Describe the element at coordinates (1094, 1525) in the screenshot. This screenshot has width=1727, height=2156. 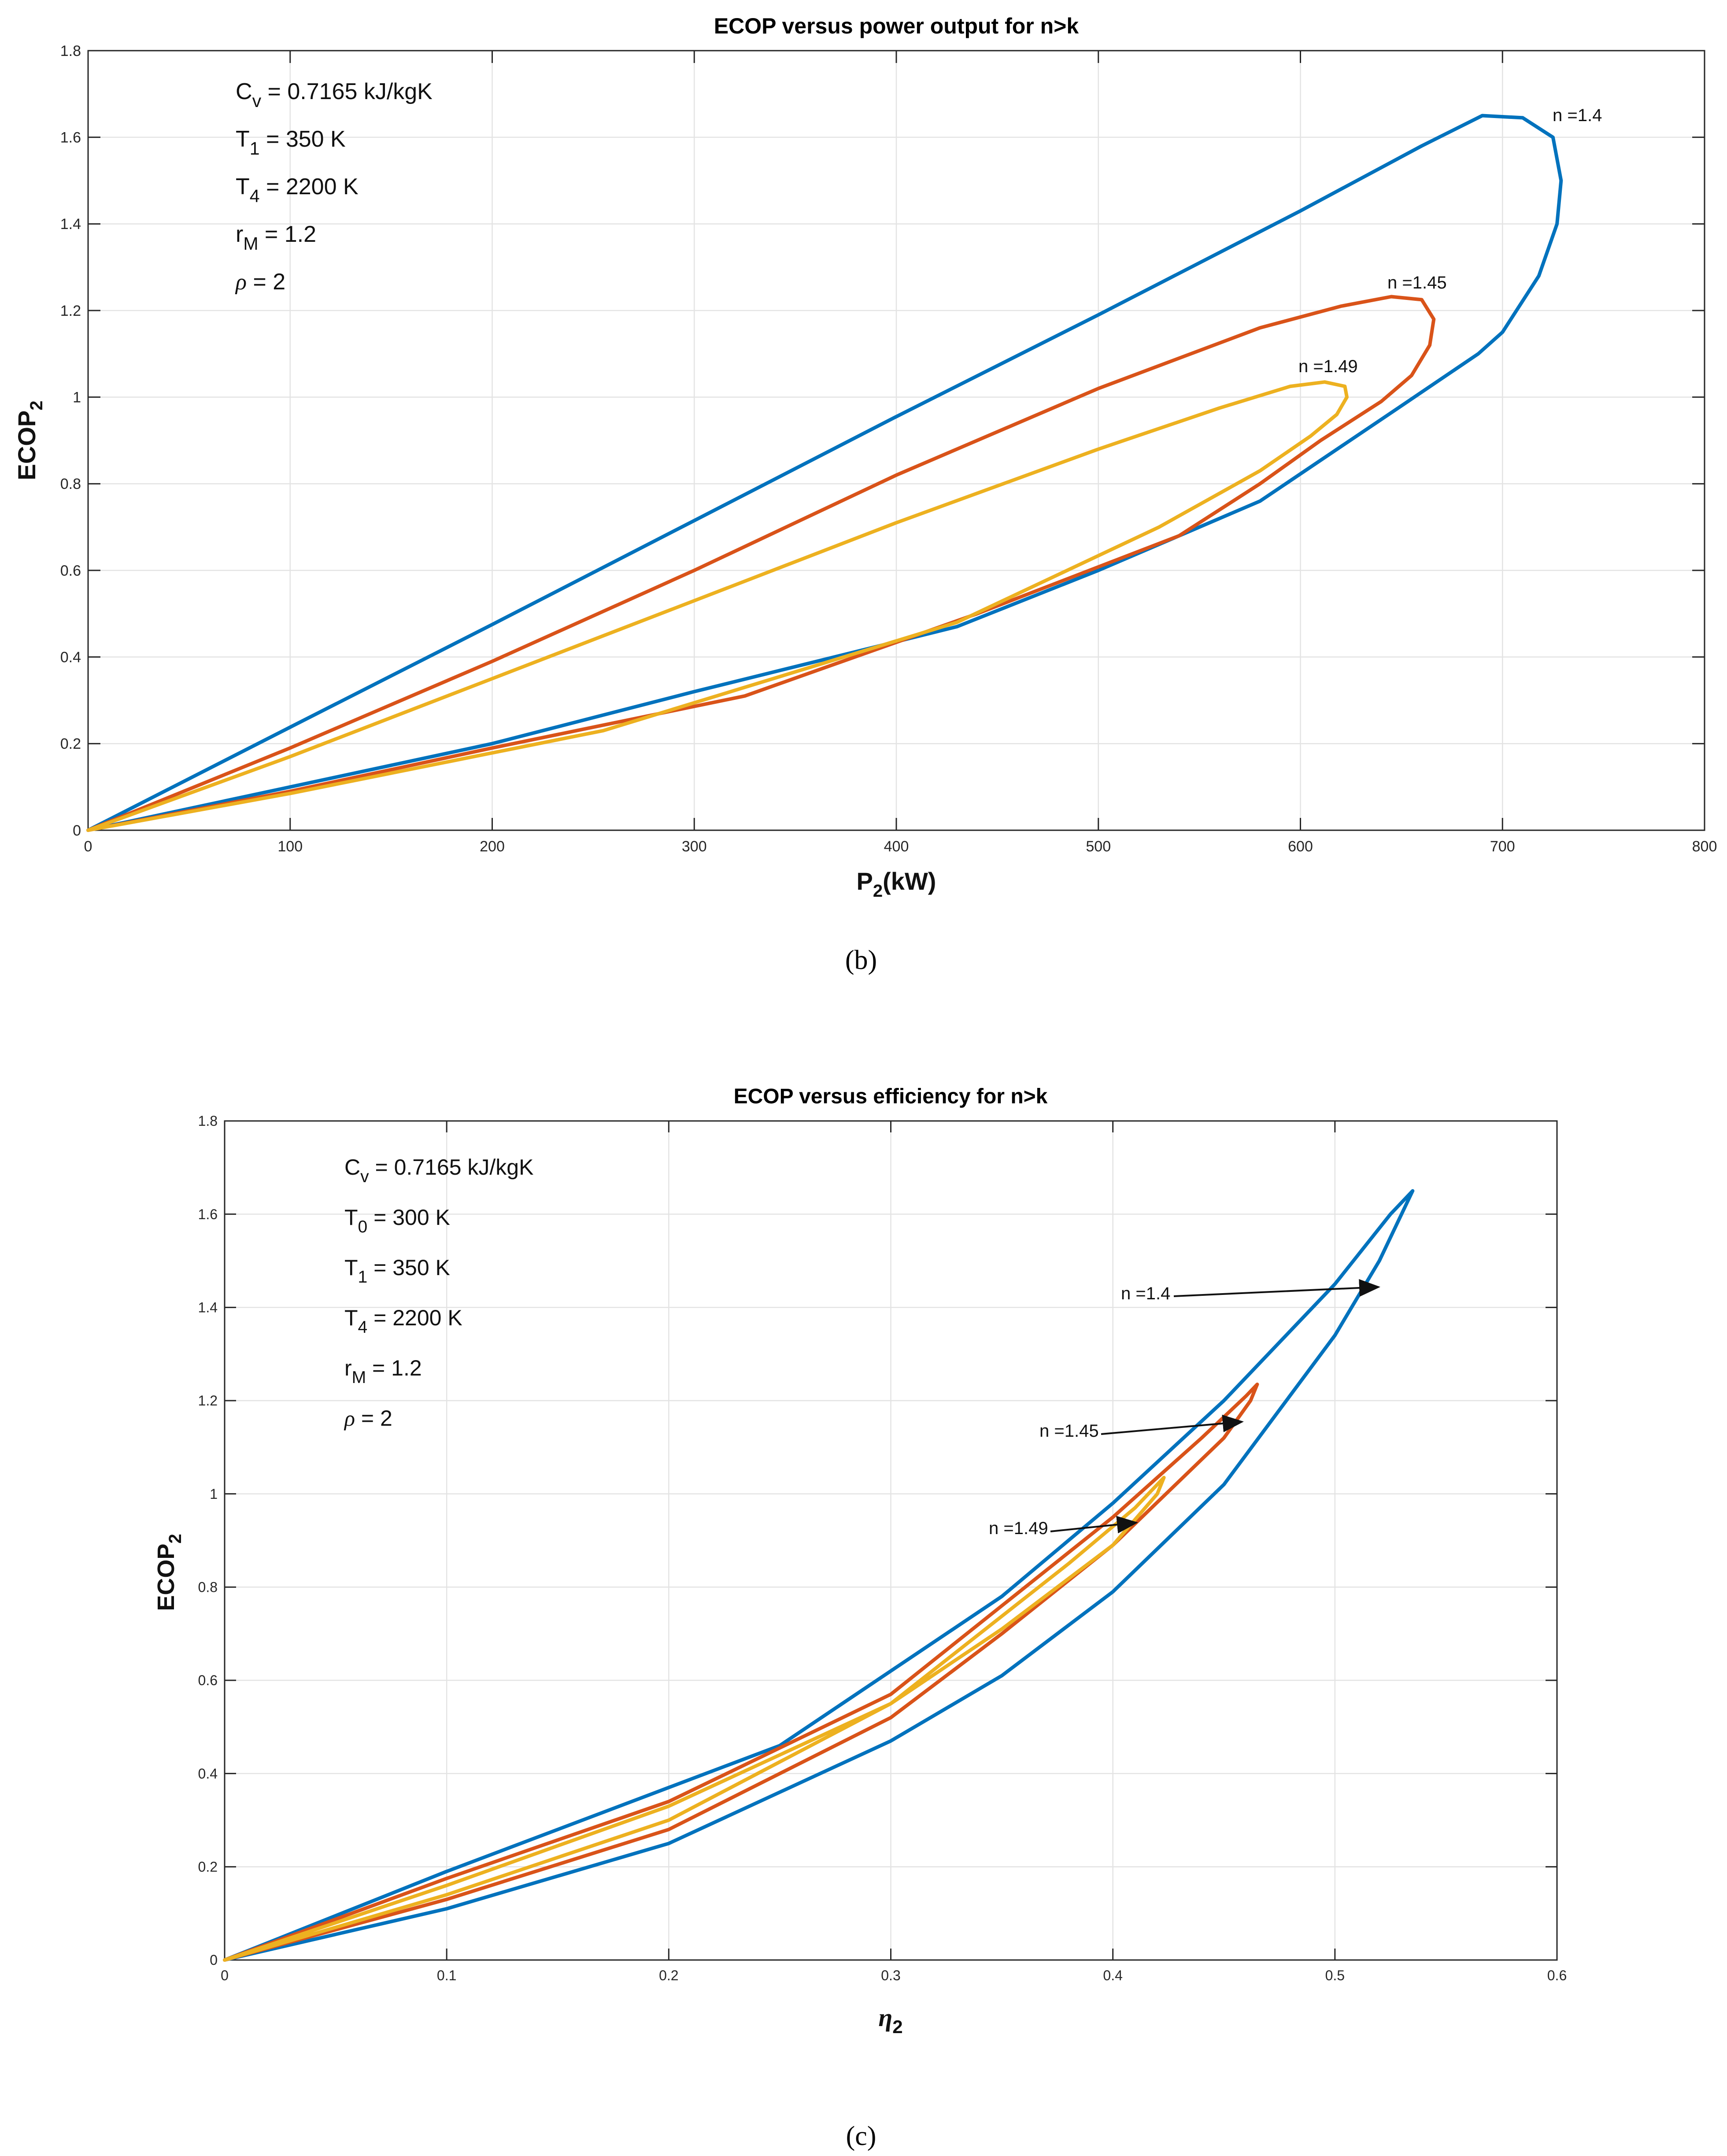
I see `annotation-arrow-c-n149` at that location.